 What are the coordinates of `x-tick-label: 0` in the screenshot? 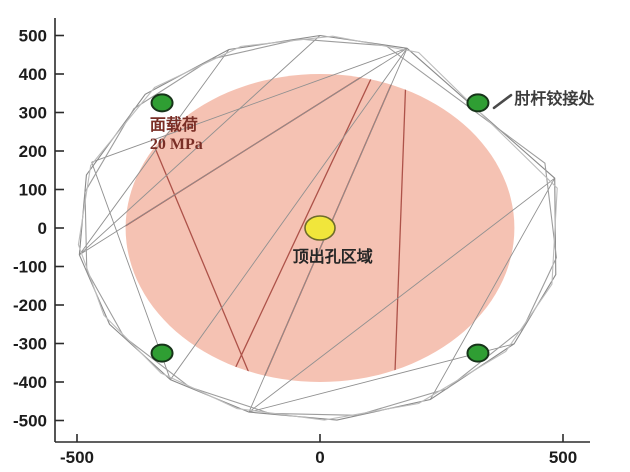 It's located at (319, 457).